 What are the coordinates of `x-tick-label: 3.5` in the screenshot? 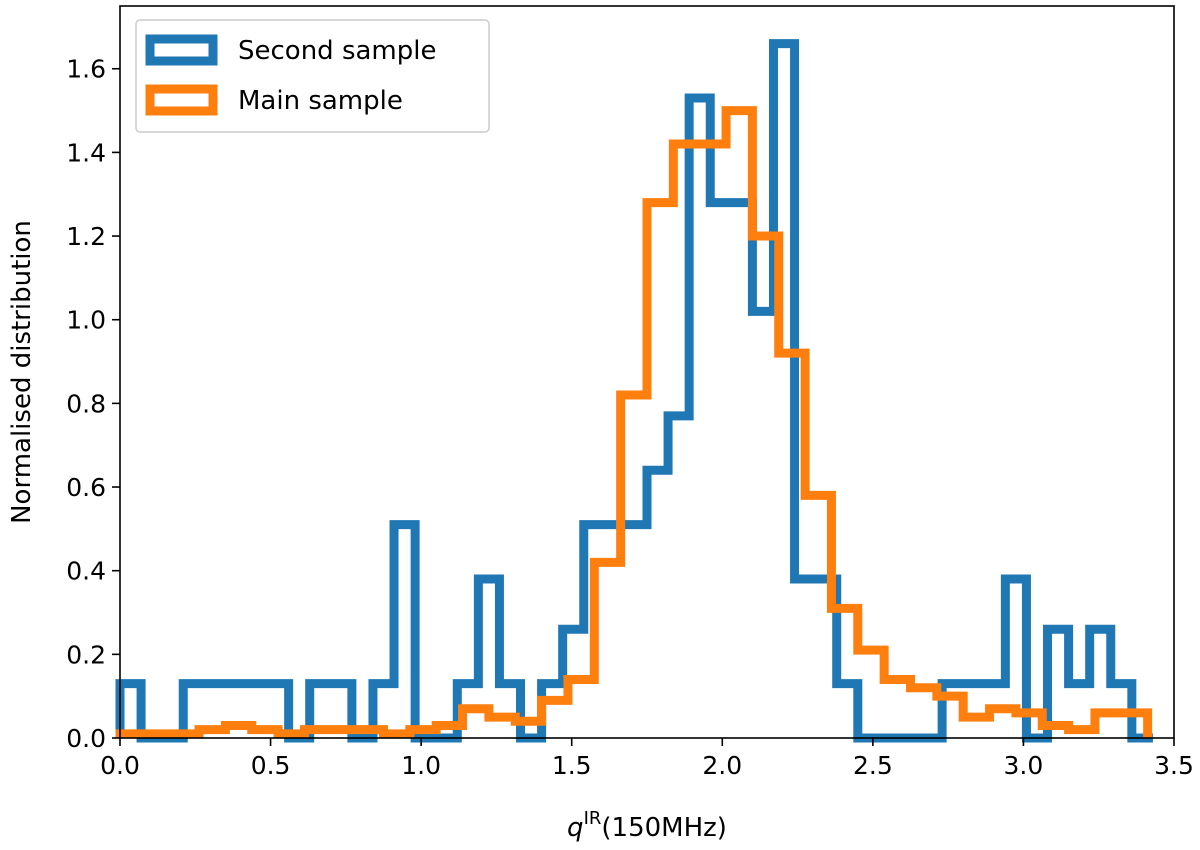 It's located at (1174, 765).